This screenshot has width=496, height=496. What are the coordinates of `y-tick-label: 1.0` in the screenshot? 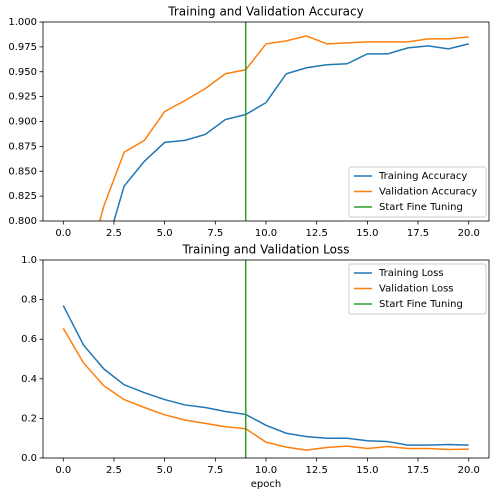 It's located at (29, 260).